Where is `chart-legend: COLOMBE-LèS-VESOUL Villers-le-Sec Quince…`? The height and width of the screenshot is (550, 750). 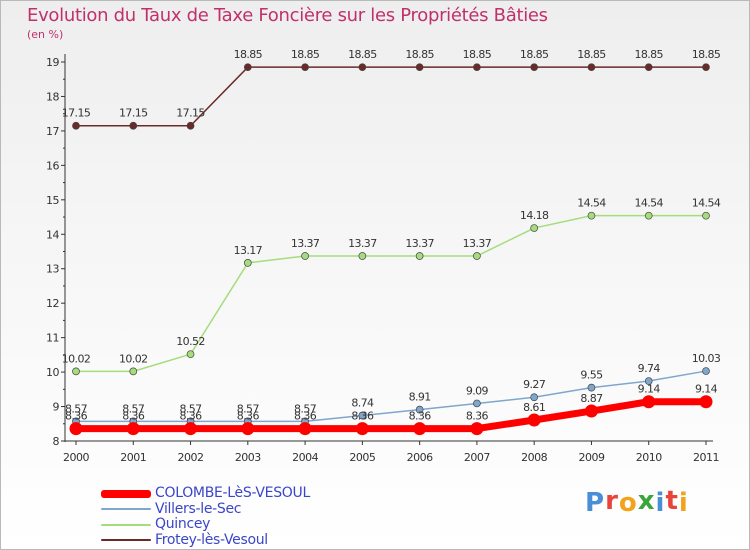 chart-legend: COLOMBE-LèS-VESOUL Villers-le-Sec Quince… is located at coordinates (205, 517).